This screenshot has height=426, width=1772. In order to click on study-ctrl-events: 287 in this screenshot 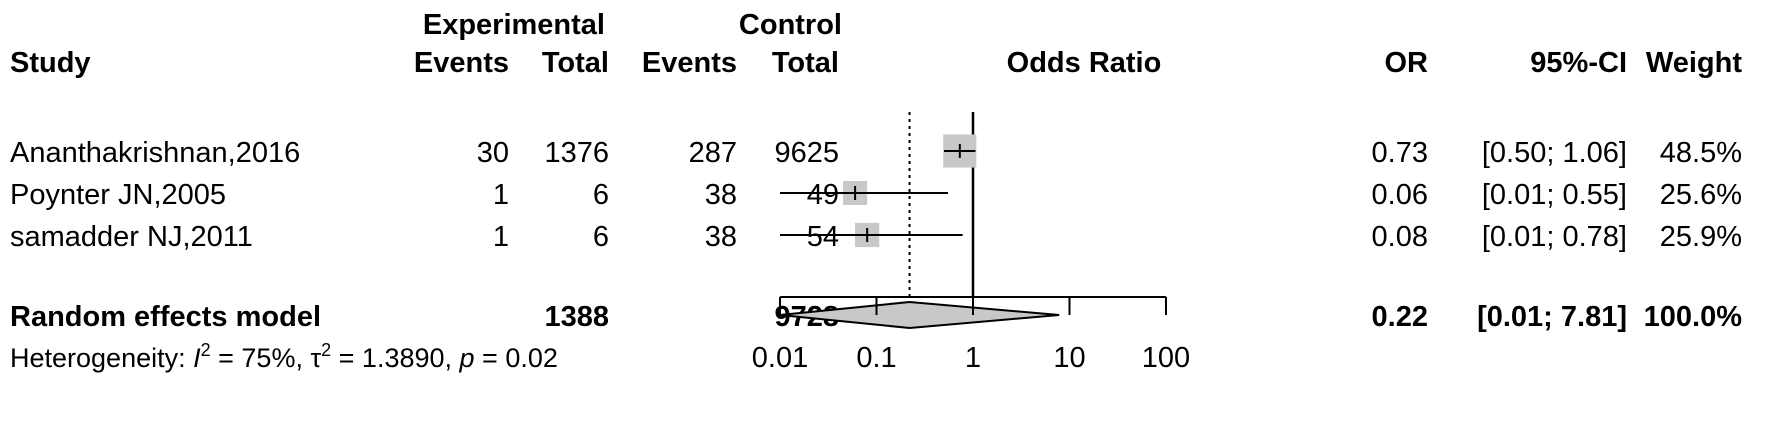, I will do `click(713, 153)`.